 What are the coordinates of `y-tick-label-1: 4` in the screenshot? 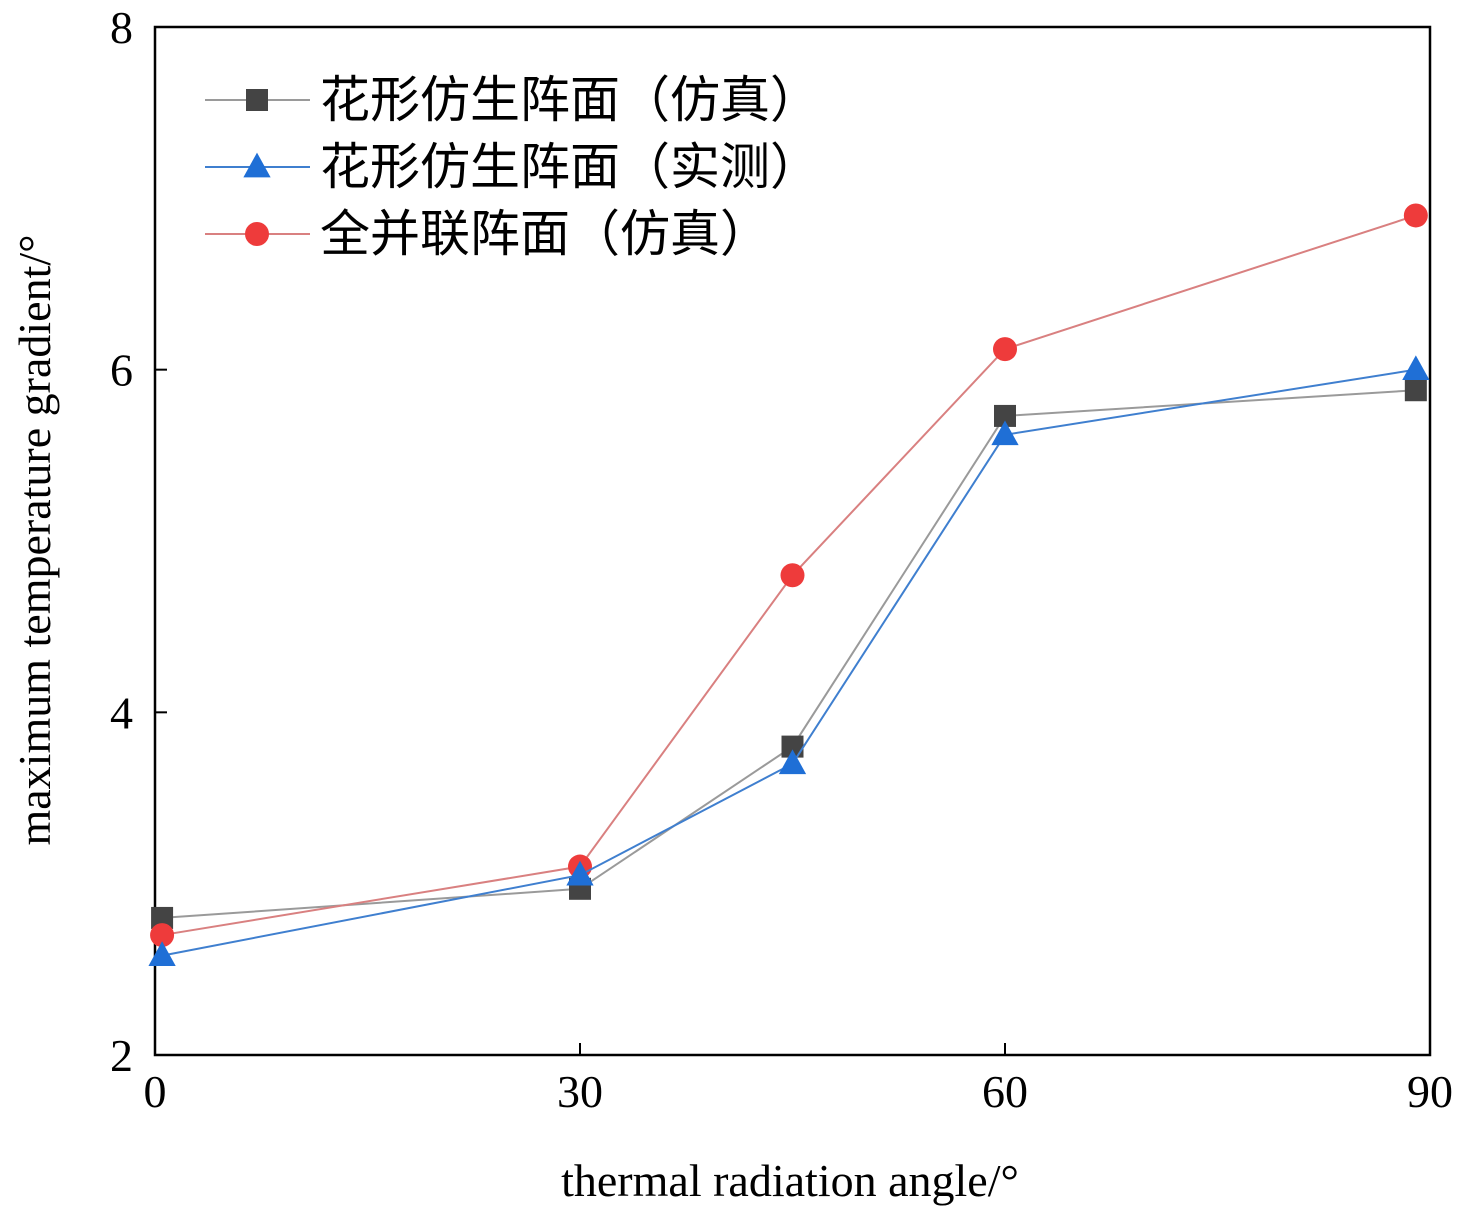 It's located at (121, 712).